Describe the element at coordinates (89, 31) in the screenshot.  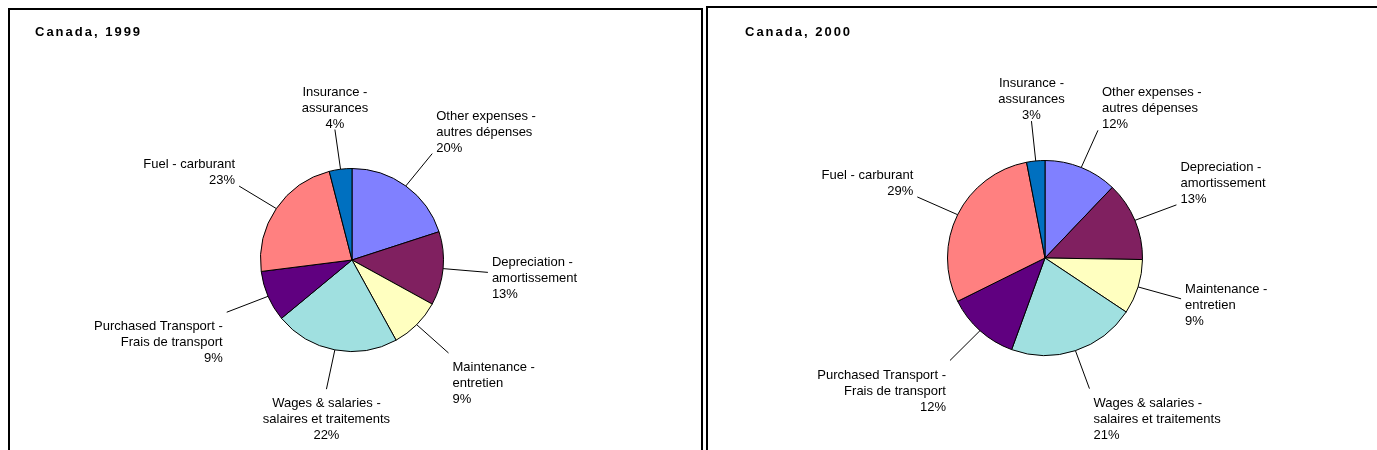
I see `chart-title: Canada, 1999` at that location.